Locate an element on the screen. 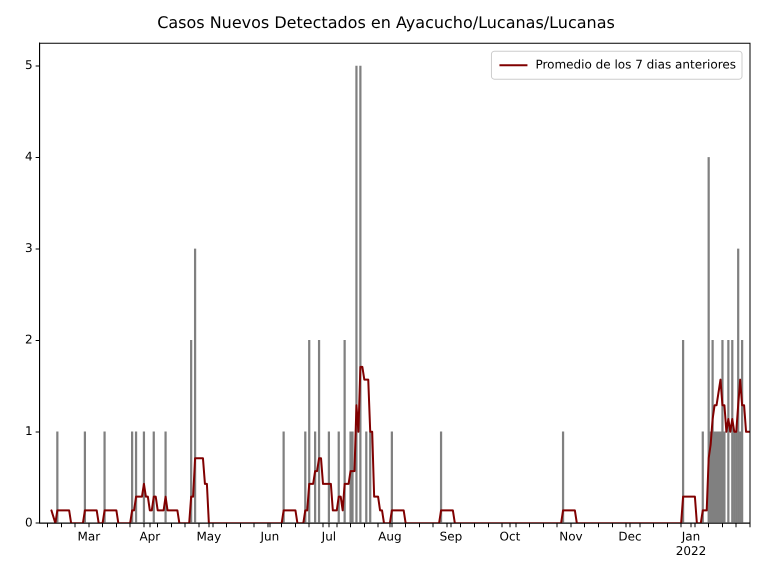 This screenshot has height=576, width=768. y-tick-label: 2 is located at coordinates (28, 339).